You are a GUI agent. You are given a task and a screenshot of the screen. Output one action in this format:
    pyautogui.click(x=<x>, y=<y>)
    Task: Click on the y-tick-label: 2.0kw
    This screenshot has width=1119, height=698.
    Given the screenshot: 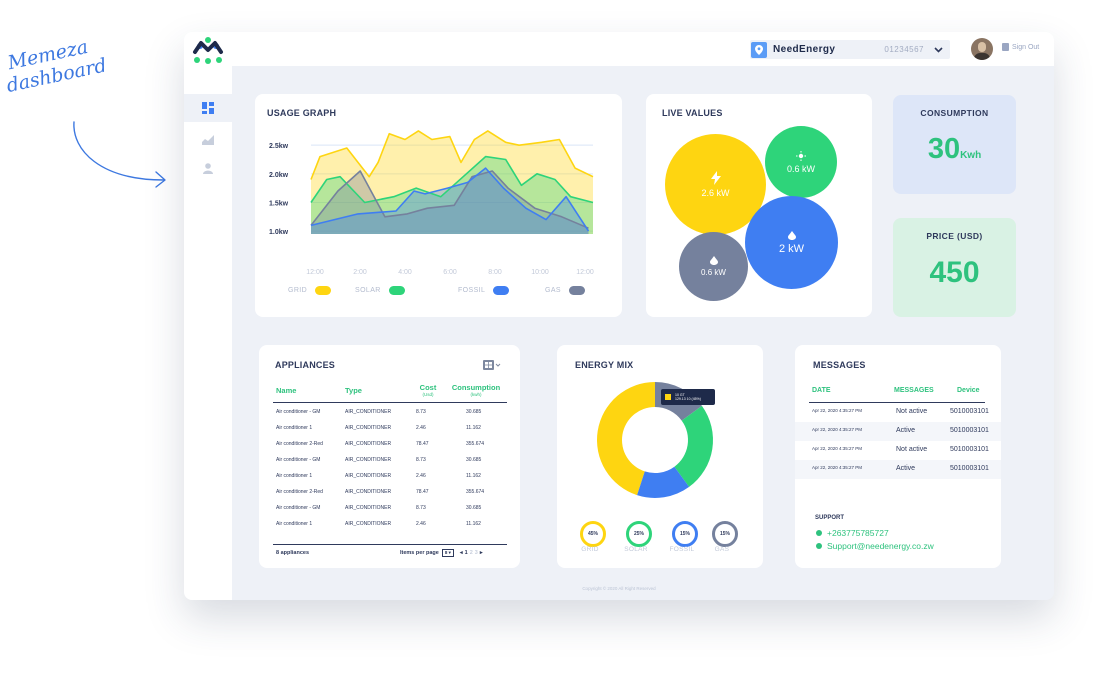 What is the action you would take?
    pyautogui.click(x=279, y=175)
    